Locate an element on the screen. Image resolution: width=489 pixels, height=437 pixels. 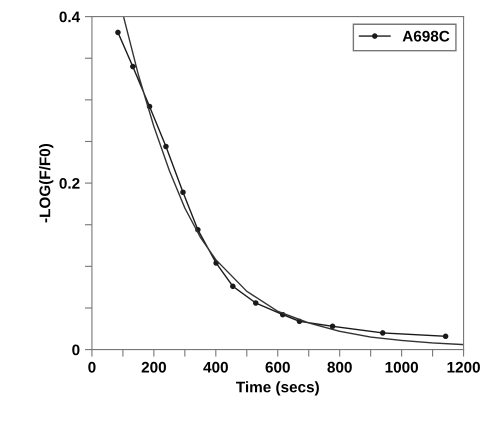
legend-label: A698C is located at coordinates (426, 36).